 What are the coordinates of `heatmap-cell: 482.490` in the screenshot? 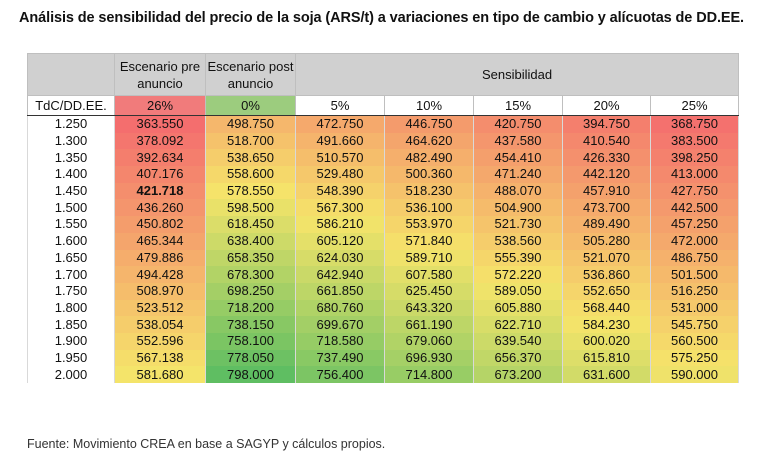 It's located at (429, 158).